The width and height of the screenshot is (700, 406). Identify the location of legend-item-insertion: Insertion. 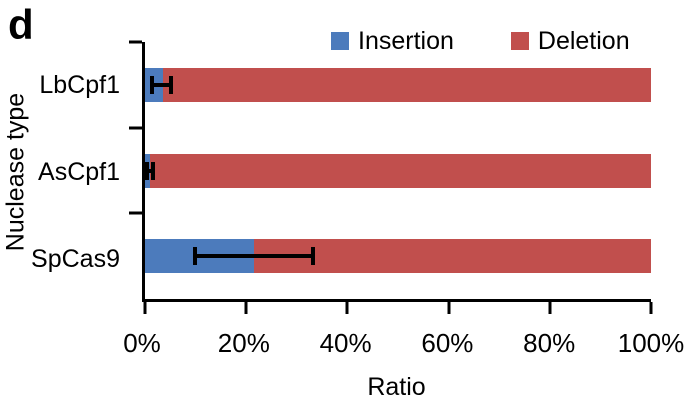
(392, 41).